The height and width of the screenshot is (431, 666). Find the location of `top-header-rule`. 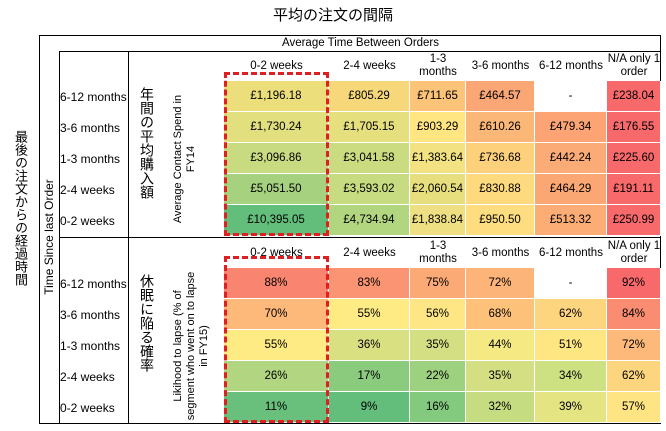

top-header-rule is located at coordinates (360, 51).